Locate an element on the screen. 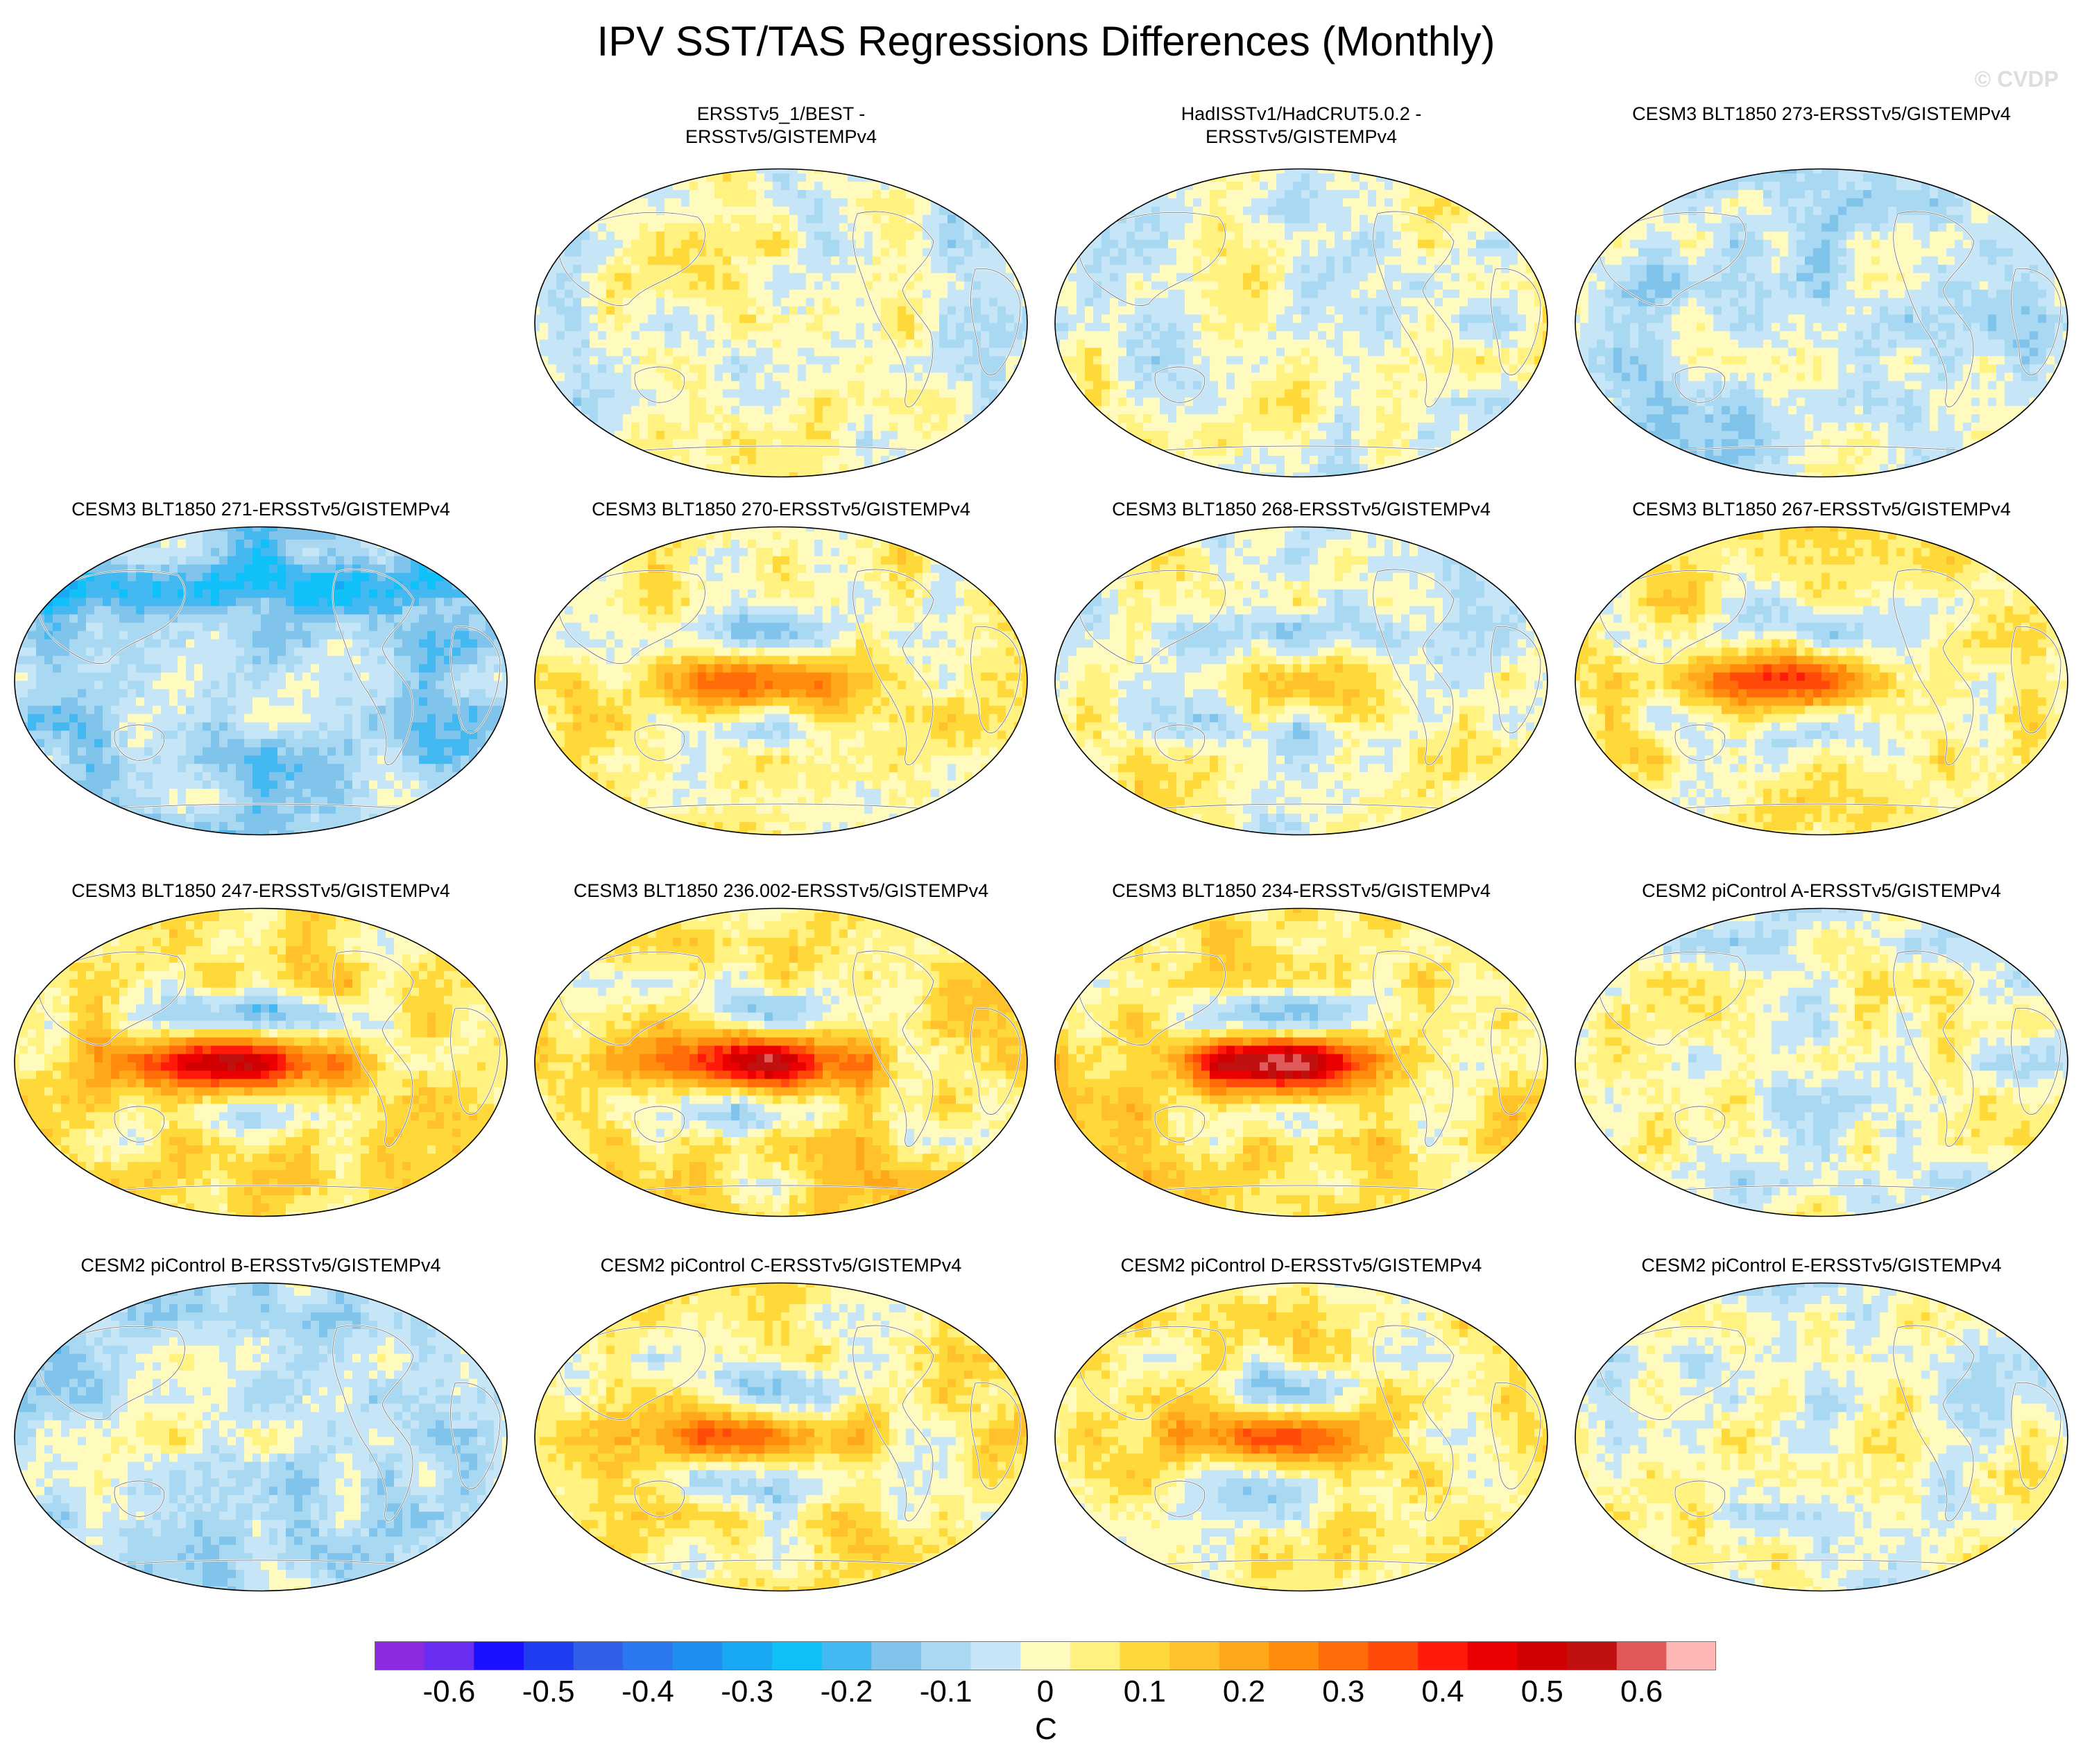 The image size is (2092, 1764). panel-title: CESM3 BLT1850 234-ERSSTv5/GISTEMPv4 is located at coordinates (1301, 891).